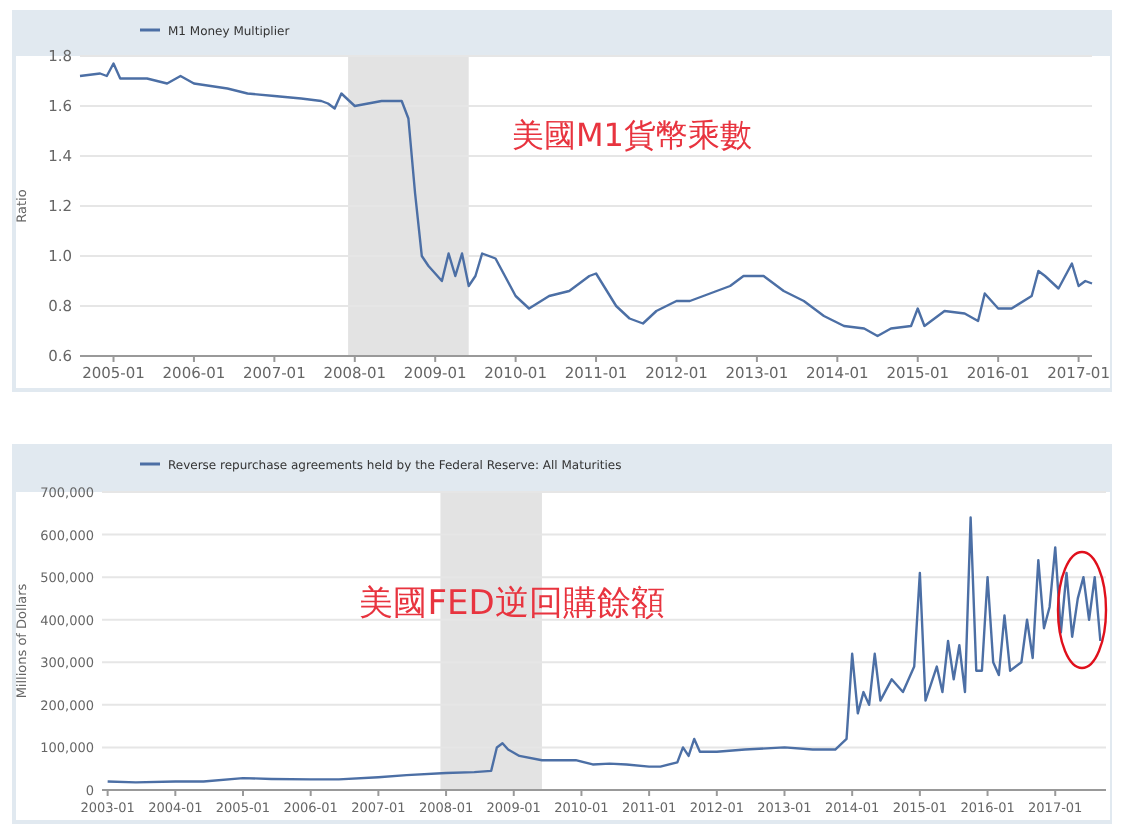  What do you see at coordinates (632, 135) in the screenshot?
I see `annotation: 美國M1貨幣乘數` at bounding box center [632, 135].